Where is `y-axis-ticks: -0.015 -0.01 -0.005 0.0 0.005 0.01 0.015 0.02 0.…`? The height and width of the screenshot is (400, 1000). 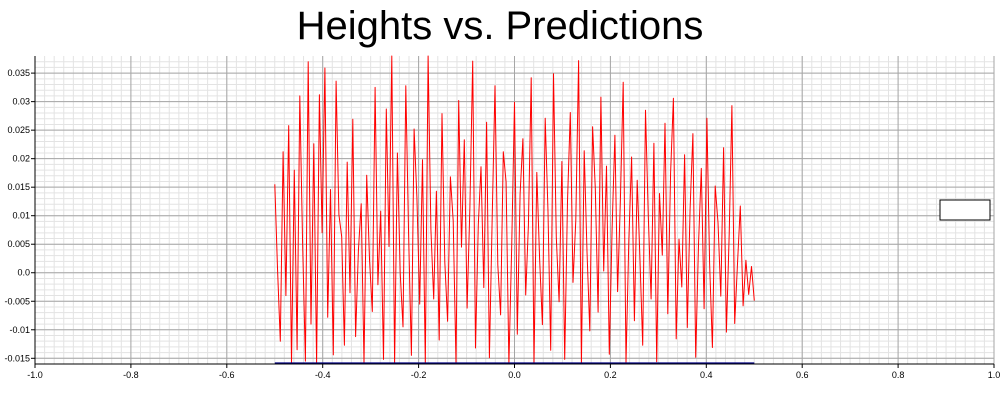 y-axis-ticks: -0.015 -0.01 -0.005 0.0 0.005 0.01 0.015 0.02 0.… is located at coordinates (19, 215).